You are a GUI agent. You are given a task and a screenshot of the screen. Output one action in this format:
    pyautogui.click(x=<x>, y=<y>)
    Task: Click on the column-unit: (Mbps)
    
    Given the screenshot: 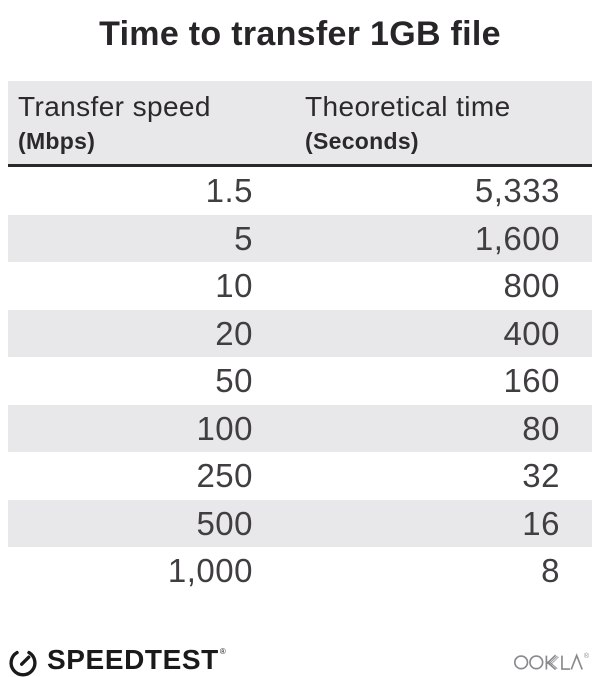 What is the action you would take?
    pyautogui.click(x=57, y=141)
    